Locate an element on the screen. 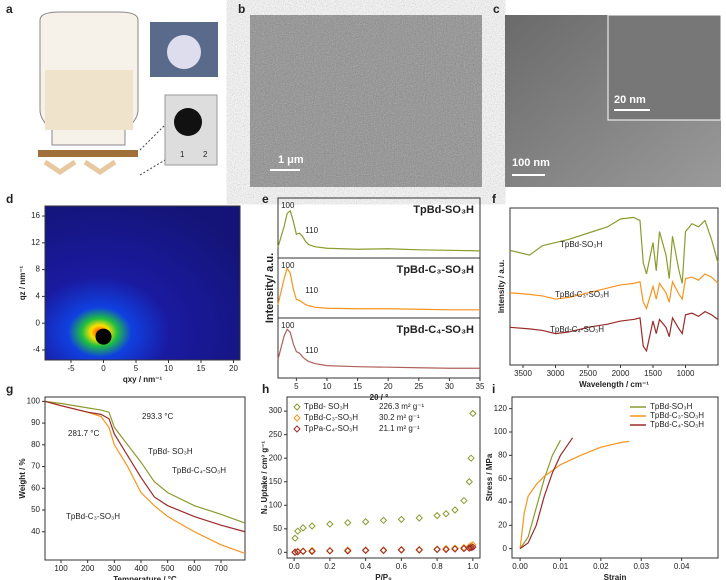 The height and width of the screenshot is (580, 726). x-tick-label: 30 is located at coordinates (449, 386).